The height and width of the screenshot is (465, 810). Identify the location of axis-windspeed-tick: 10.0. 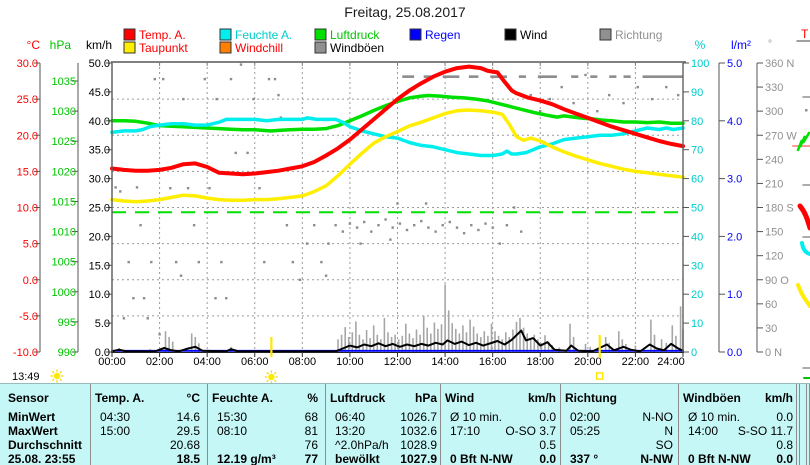
(99, 295).